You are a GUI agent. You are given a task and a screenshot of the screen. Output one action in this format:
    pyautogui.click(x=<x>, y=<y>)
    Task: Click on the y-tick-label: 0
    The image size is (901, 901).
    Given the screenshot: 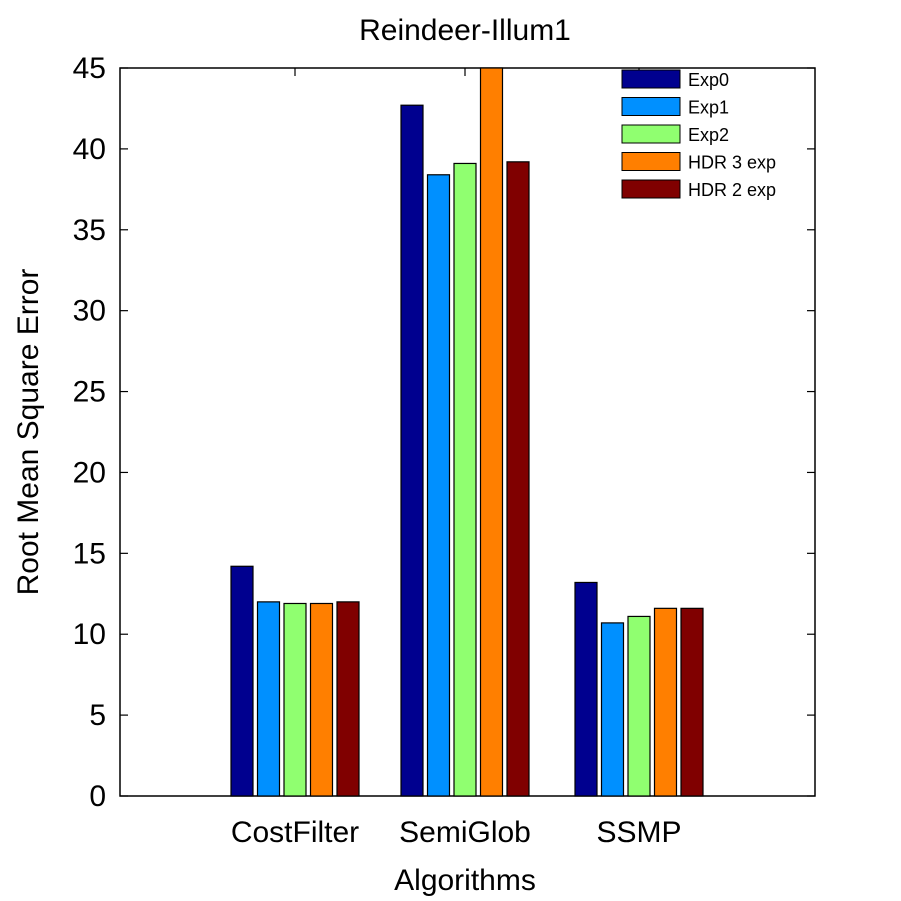 What is the action you would take?
    pyautogui.click(x=97, y=796)
    